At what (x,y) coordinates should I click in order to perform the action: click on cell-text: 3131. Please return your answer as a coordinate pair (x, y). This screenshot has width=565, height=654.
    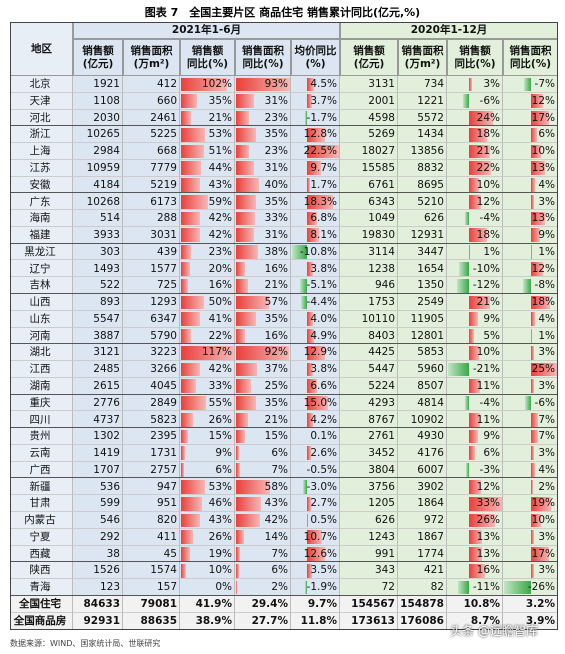
    Looking at the image, I should click on (381, 84).